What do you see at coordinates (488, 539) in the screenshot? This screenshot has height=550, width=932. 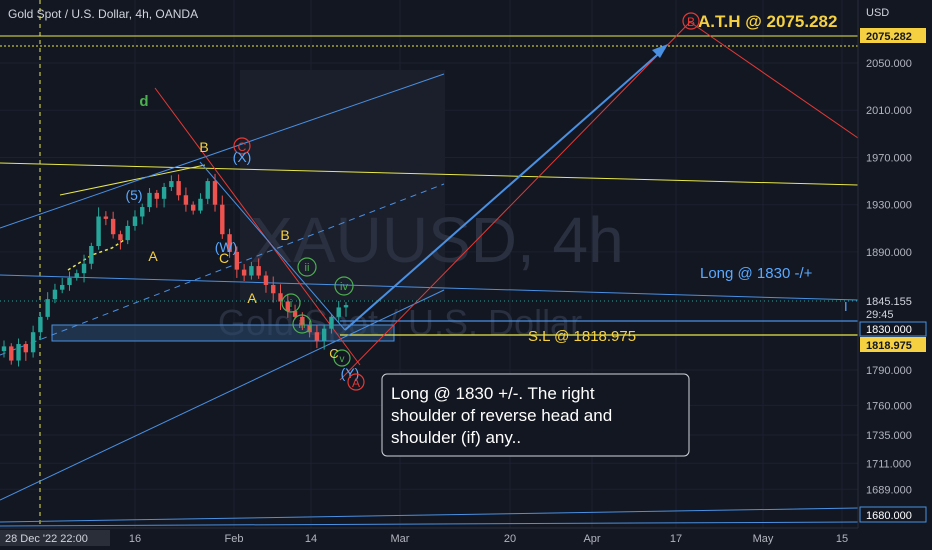 I see `time-ticks: 16 Feb 14 Mar 20 Apr 17 May 15` at bounding box center [488, 539].